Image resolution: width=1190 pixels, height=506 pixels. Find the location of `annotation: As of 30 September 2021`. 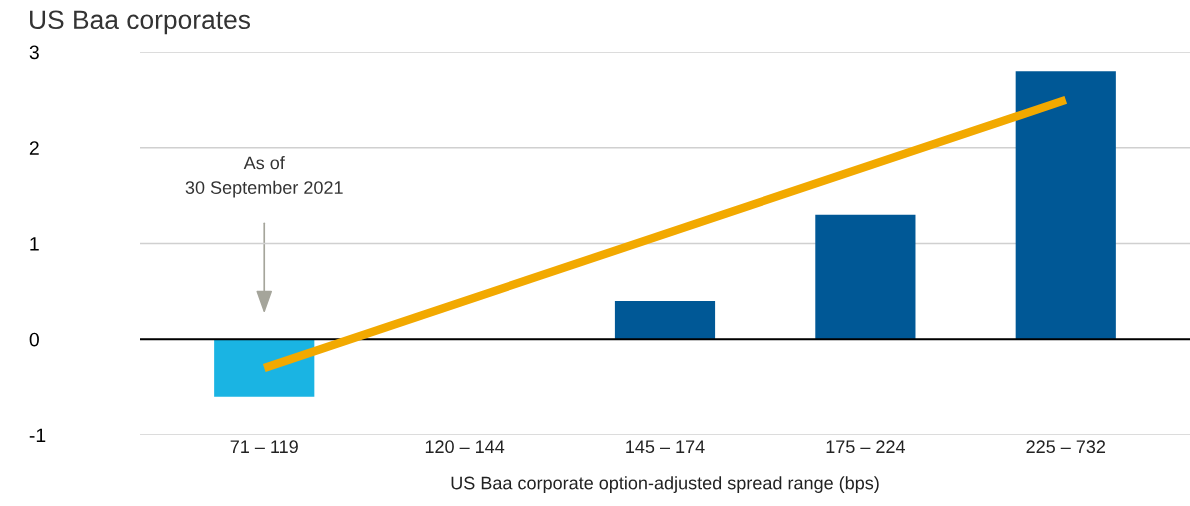

annotation: As of 30 September 2021 is located at coordinates (264, 177).